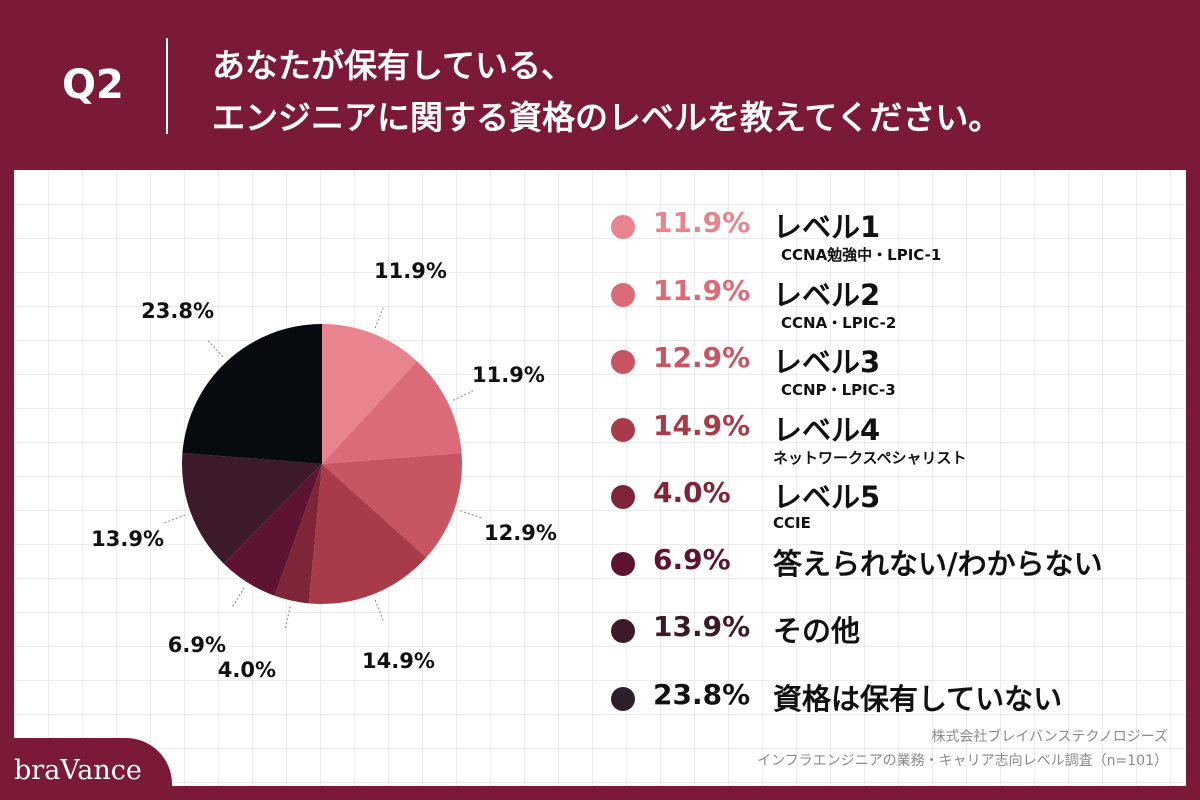  What do you see at coordinates (692, 559) in the screenshot?
I see `legend-percent: 6.9%` at bounding box center [692, 559].